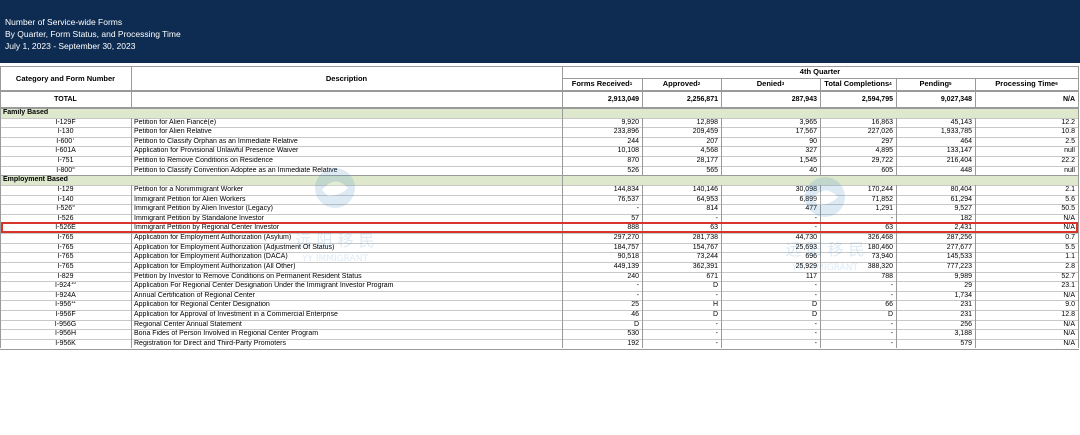 The height and width of the screenshot is (435, 1080). What do you see at coordinates (880, 189) in the screenshot?
I see `form-metric-value: 170,244` at bounding box center [880, 189].